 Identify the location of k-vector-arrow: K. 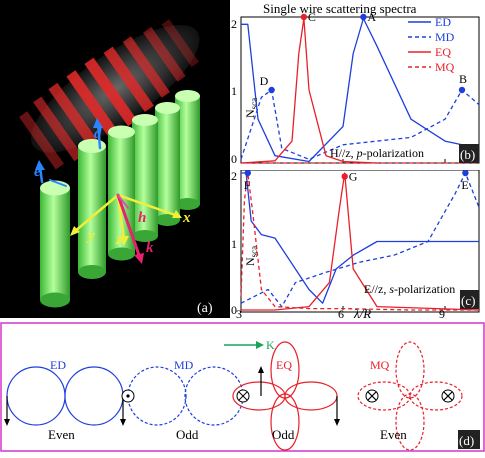
(249, 345).